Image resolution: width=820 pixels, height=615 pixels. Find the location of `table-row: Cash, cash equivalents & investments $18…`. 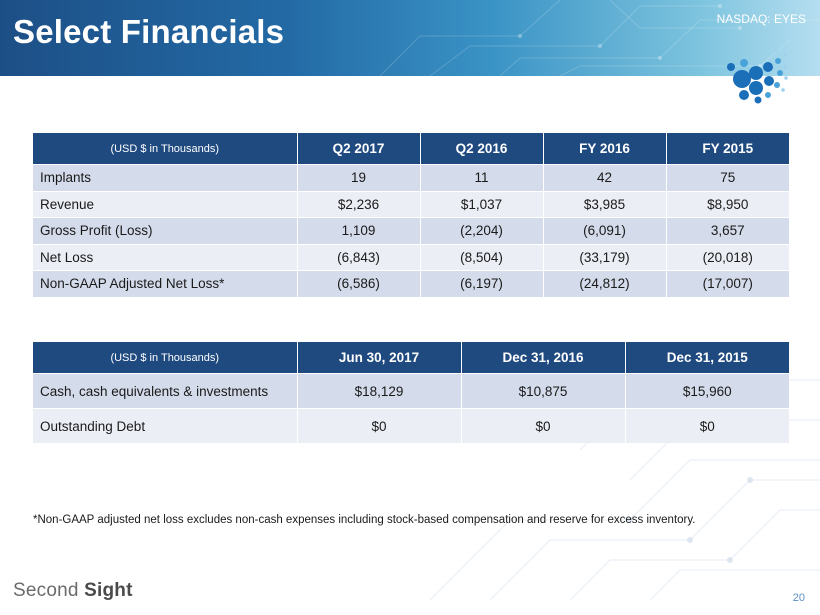

table-row: Cash, cash equivalents & investments $18… is located at coordinates (411, 391).